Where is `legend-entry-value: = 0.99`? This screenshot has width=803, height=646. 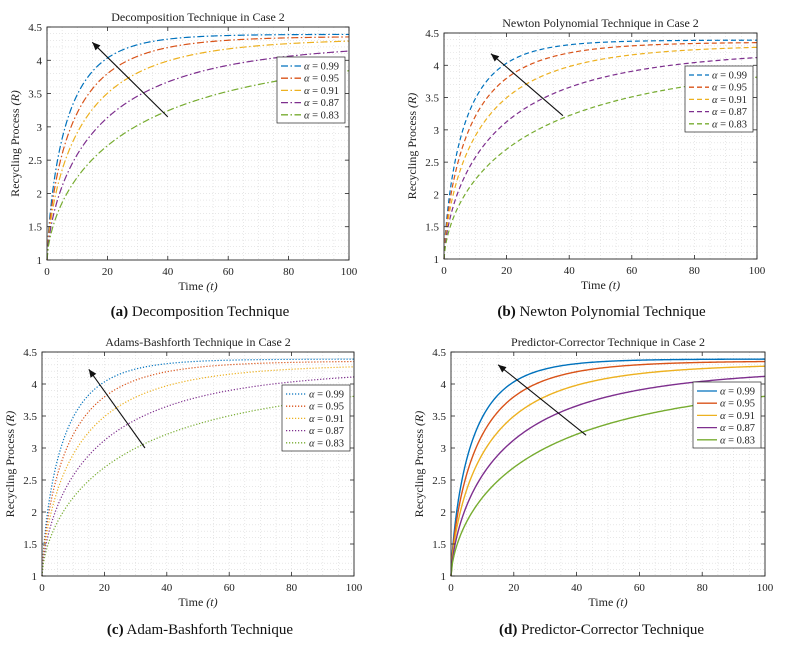 legend-entry-value: = 0.99 is located at coordinates (325, 67).